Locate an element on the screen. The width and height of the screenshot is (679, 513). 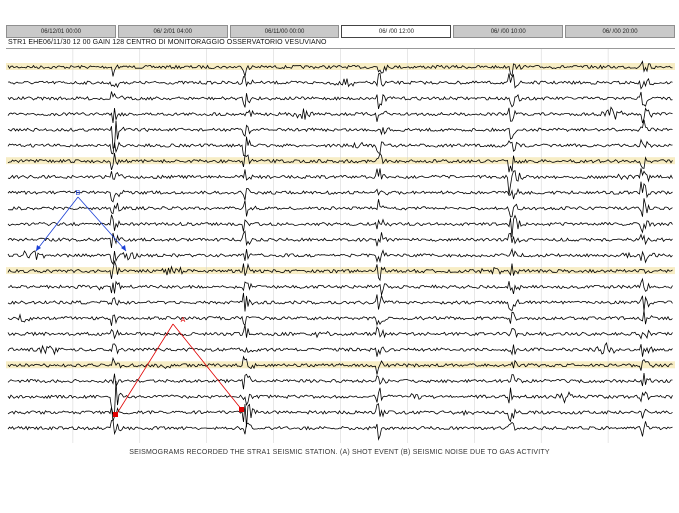
annotation-a-line-left is located at coordinates (144, 369).